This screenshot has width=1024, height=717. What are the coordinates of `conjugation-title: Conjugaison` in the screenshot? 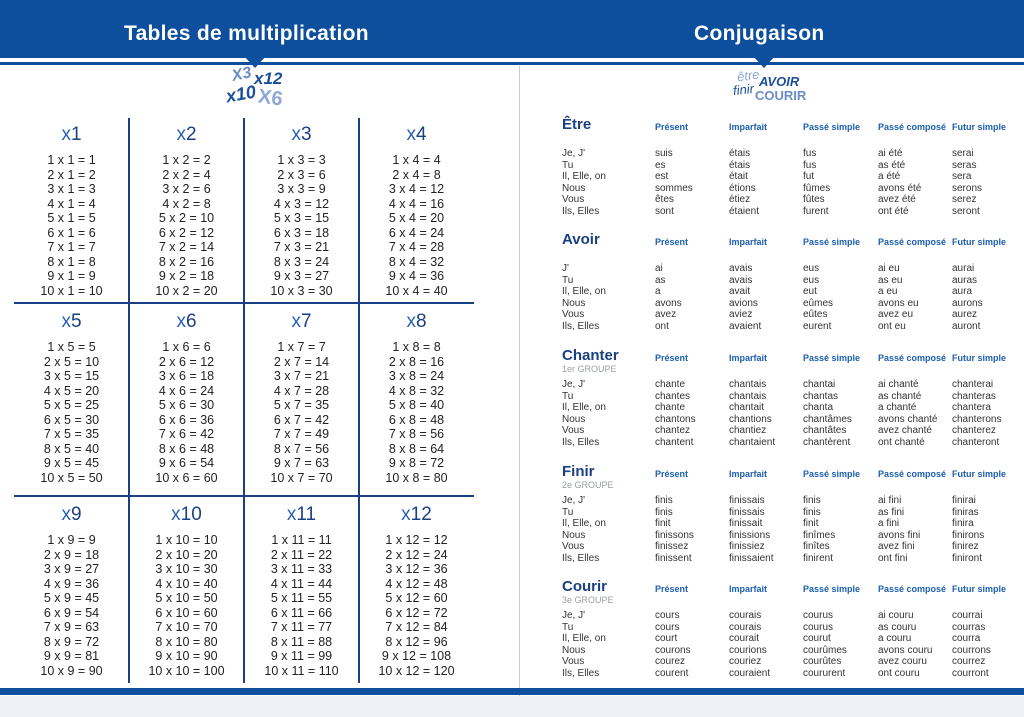 It's located at (759, 33).